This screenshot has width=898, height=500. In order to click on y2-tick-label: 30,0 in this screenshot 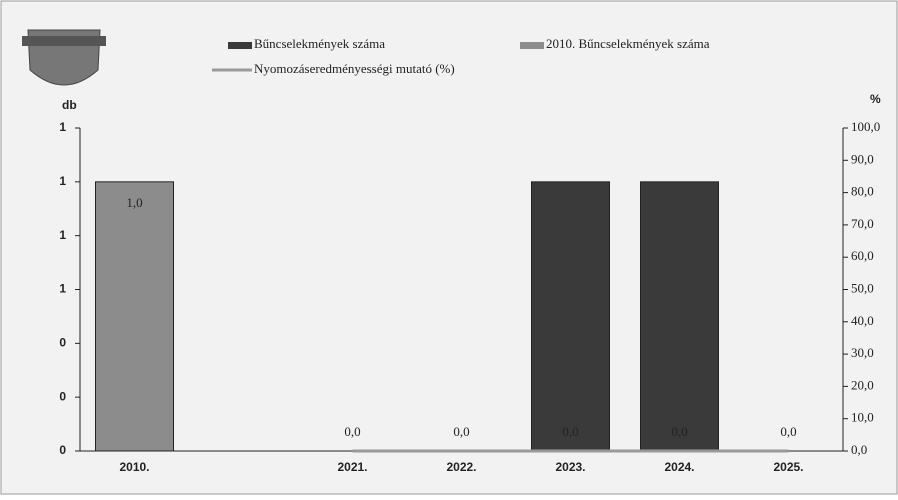, I will do `click(862, 352)`.